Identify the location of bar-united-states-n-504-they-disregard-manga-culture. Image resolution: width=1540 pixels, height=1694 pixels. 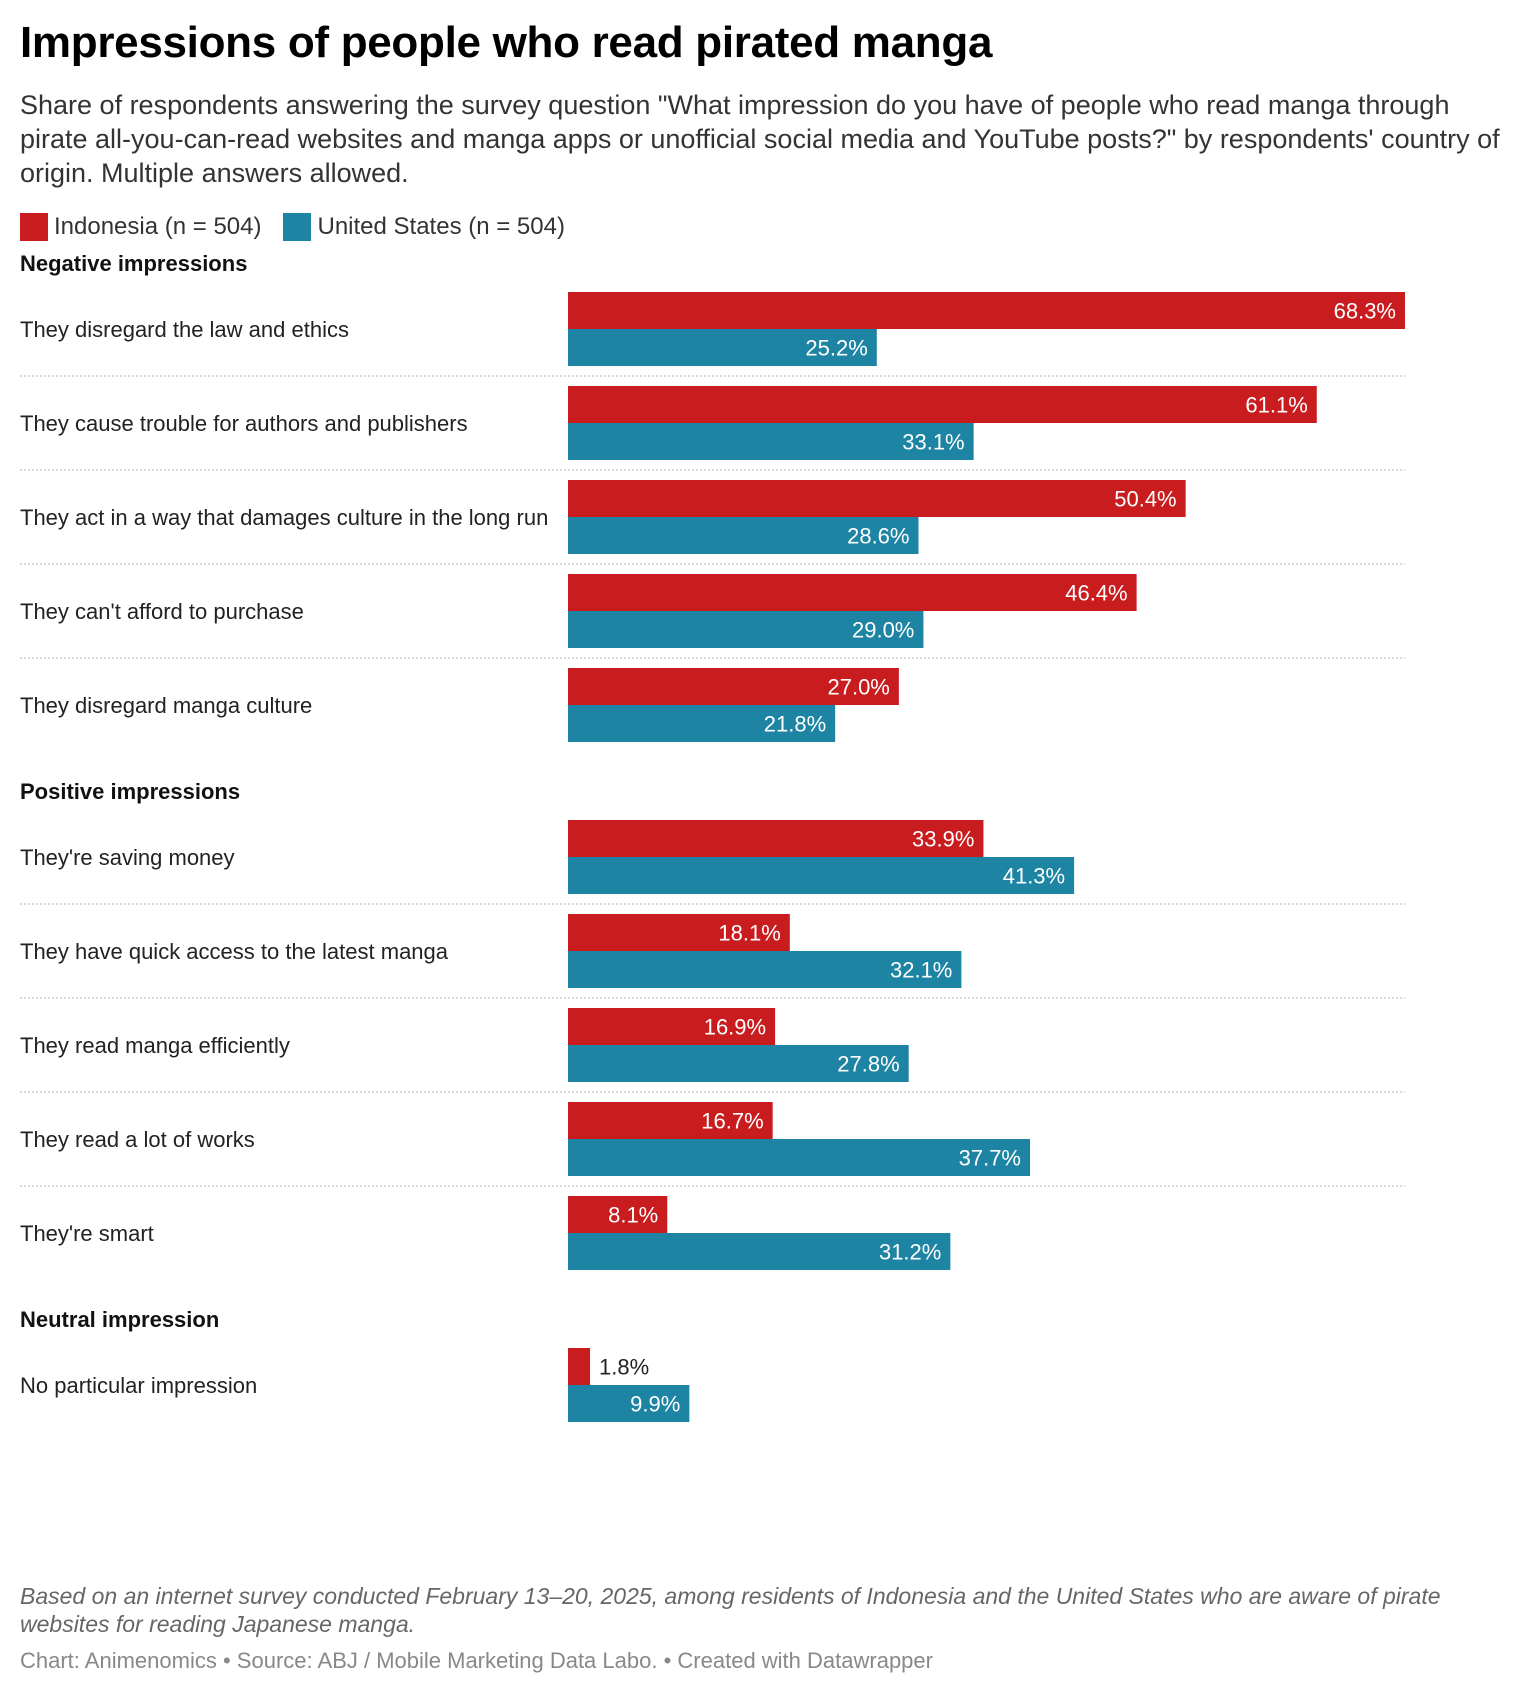
(702, 723).